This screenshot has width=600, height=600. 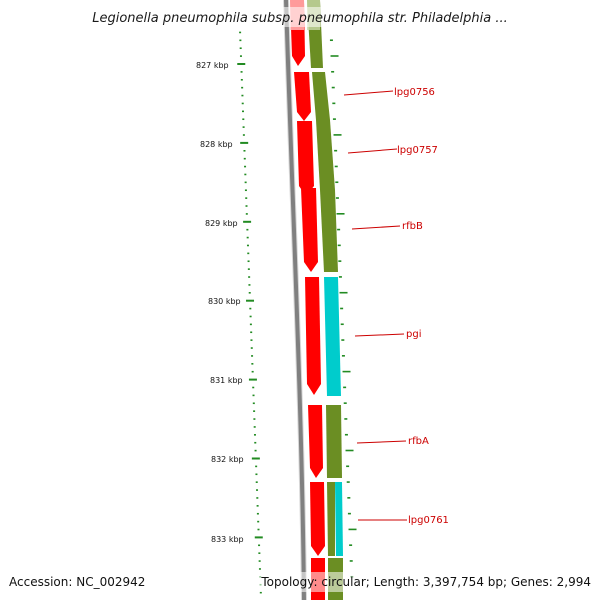 What do you see at coordinates (413, 334) in the screenshot?
I see `gene-label: pgi` at bounding box center [413, 334].